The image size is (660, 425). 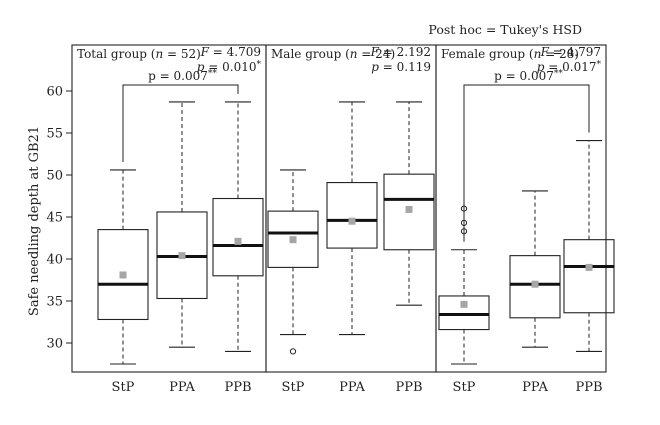 I want to click on p-value: p = 0.017*, so click(x=569, y=67).